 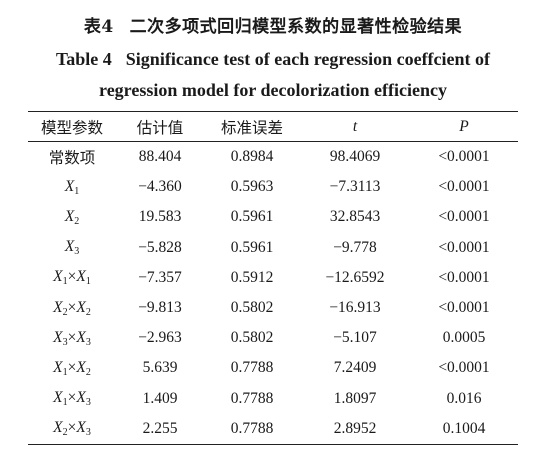 I want to click on cell-param: X1×X1, so click(x=72, y=278).